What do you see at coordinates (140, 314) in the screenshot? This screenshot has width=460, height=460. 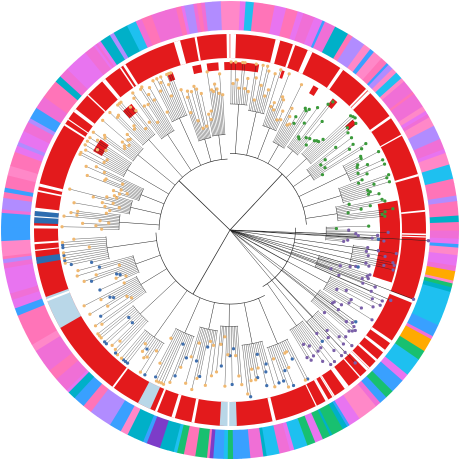 I see `branch-arc` at bounding box center [140, 314].